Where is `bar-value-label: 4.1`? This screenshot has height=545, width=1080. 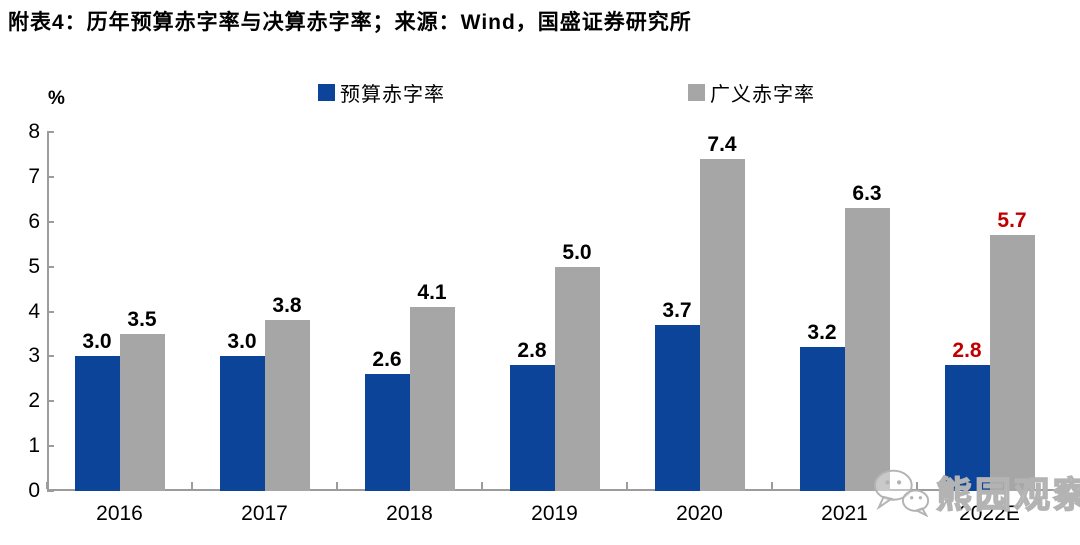
bar-value-label: 4.1 is located at coordinates (432, 293).